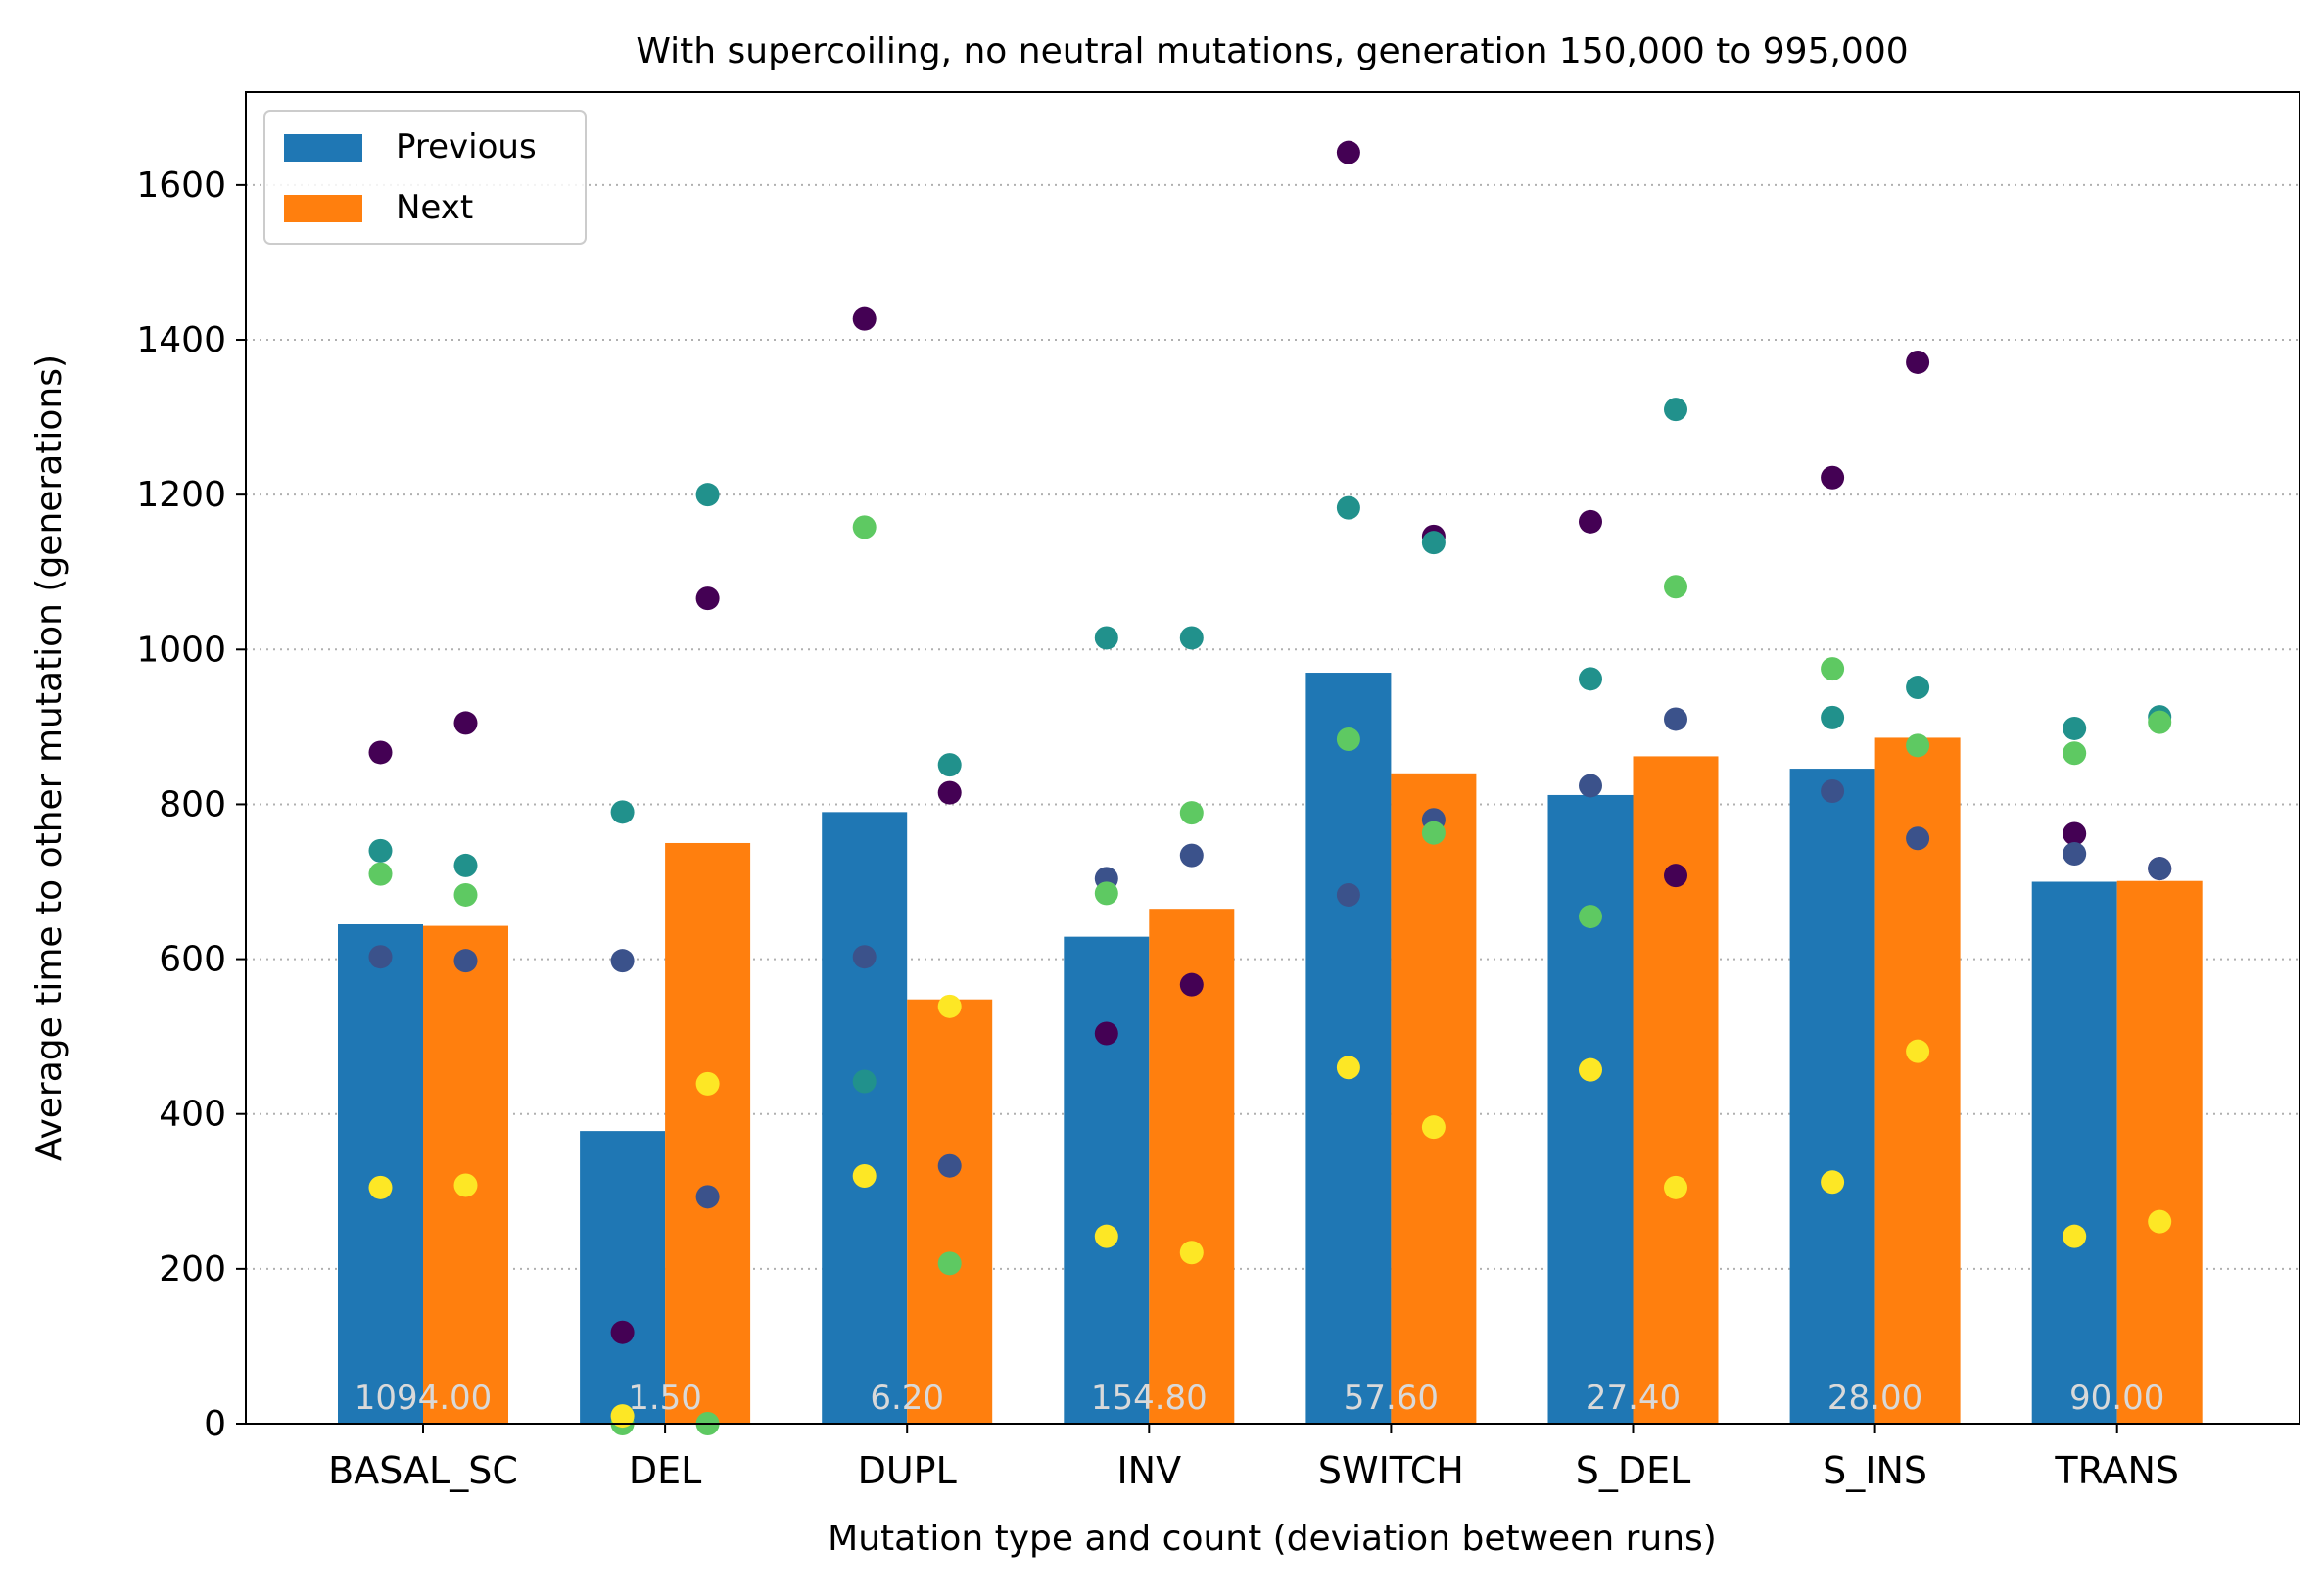 This screenshot has width=2324, height=1595. Describe the element at coordinates (1917, 1080) in the screenshot. I see `bar-next-s_ins` at that location.